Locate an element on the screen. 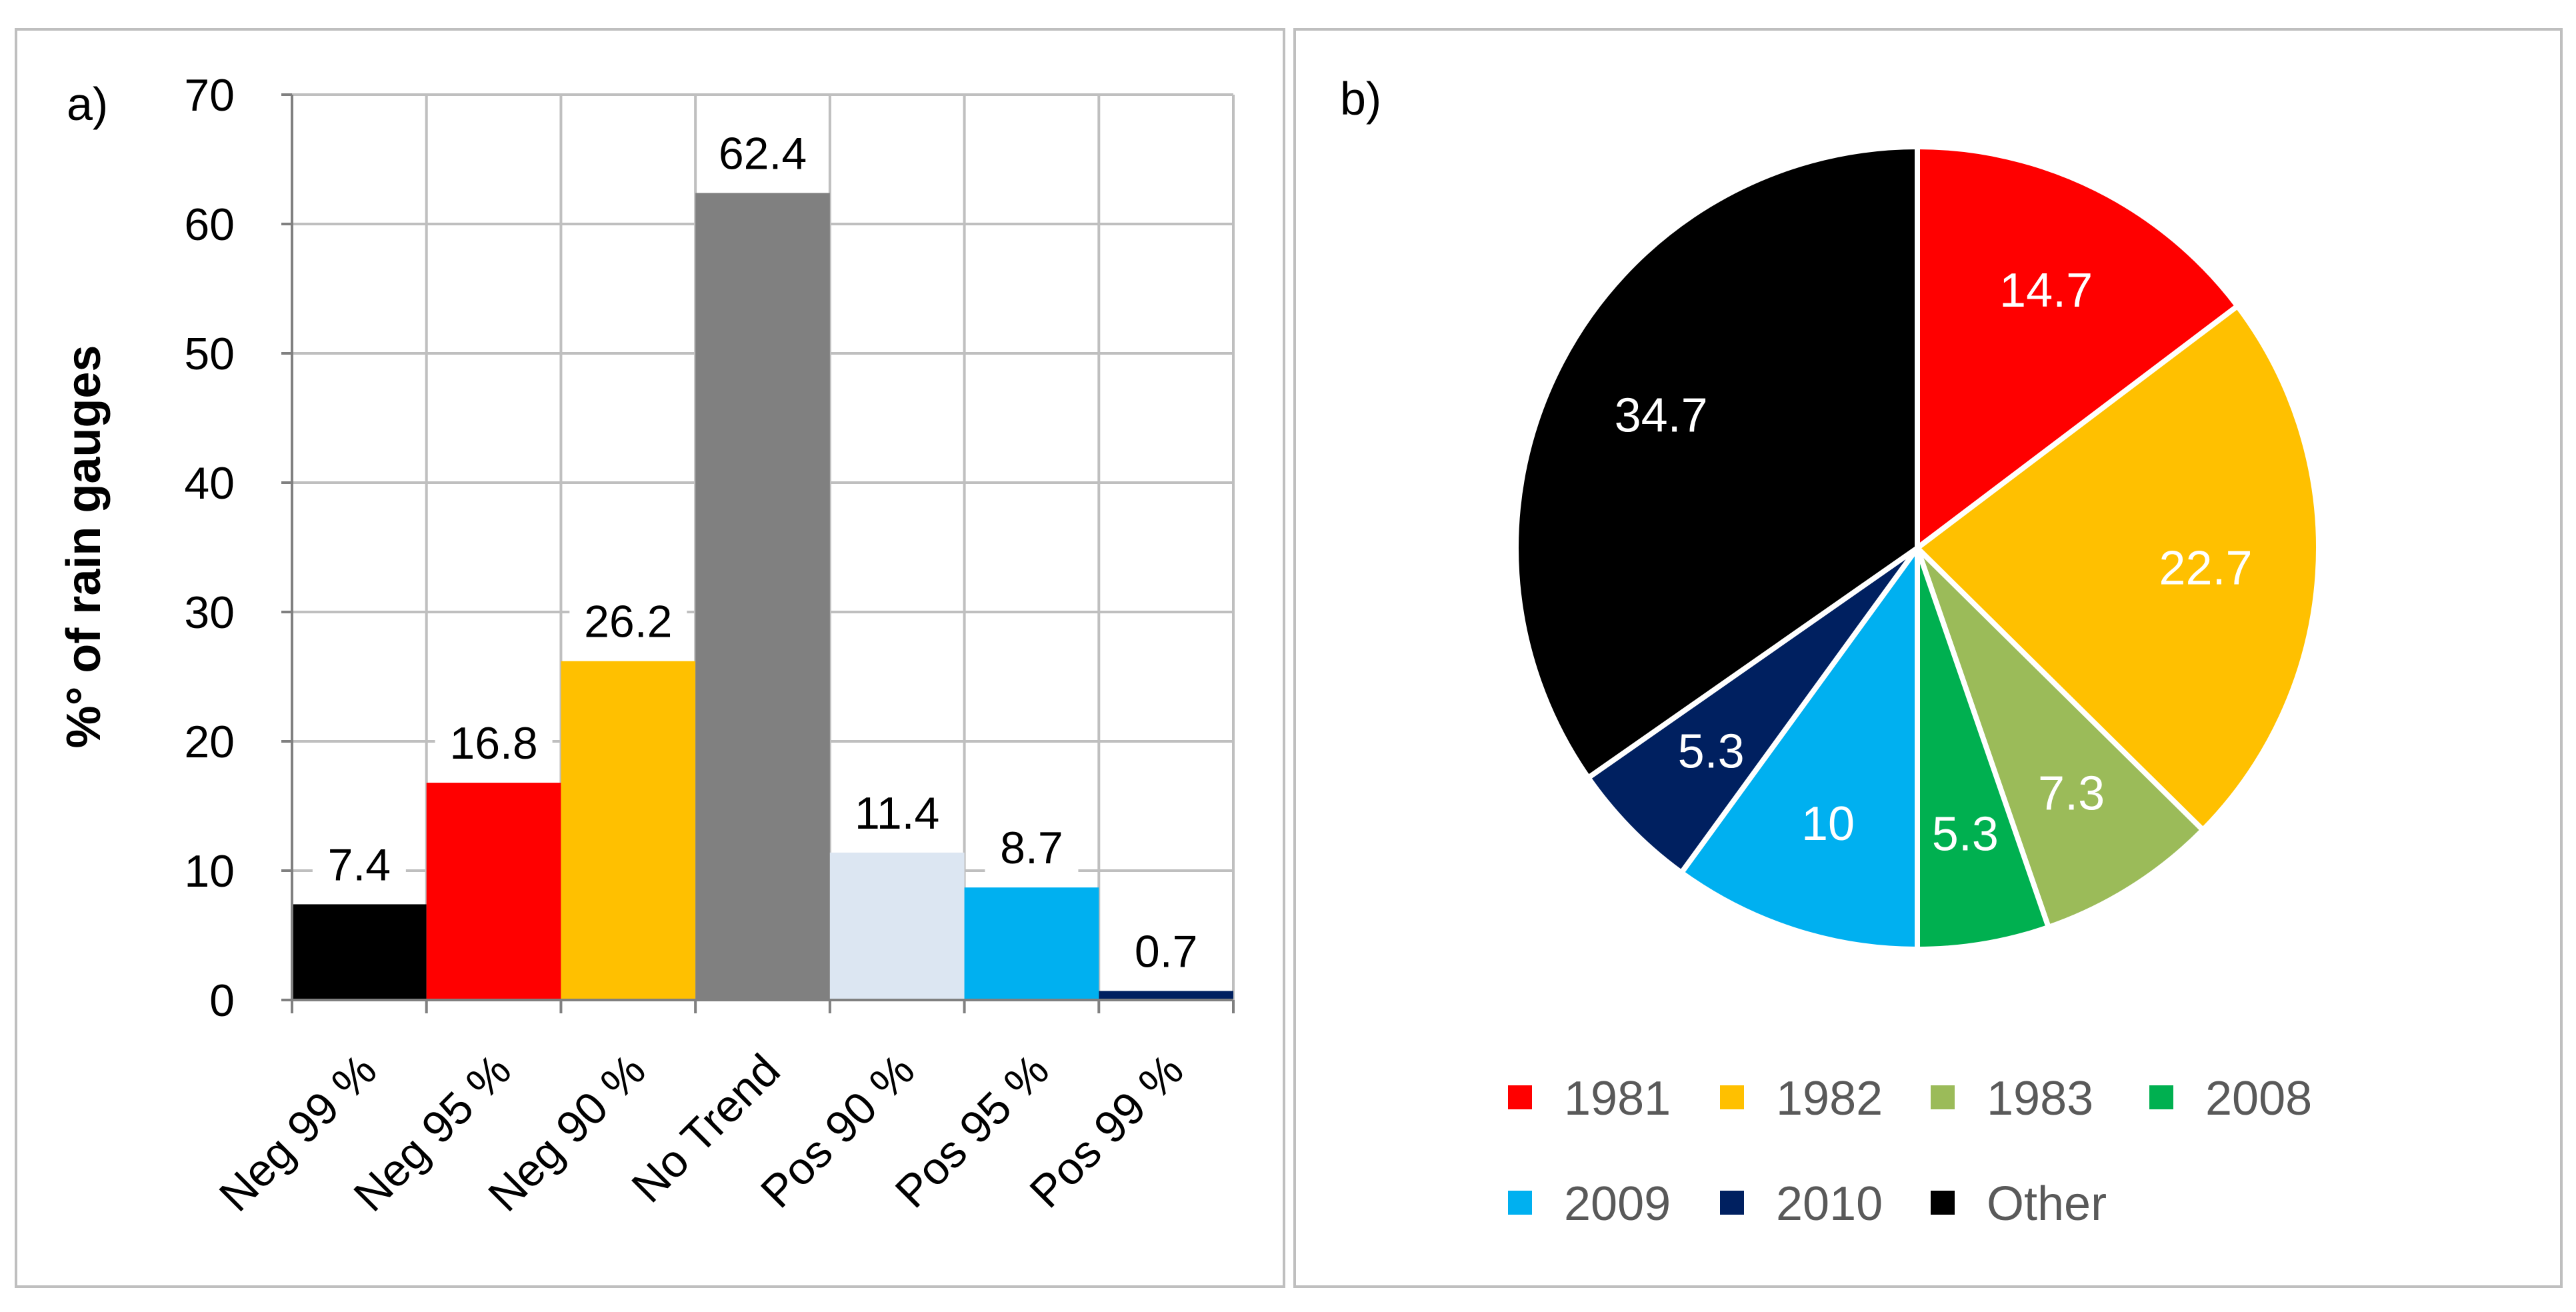 The height and width of the screenshot is (1312, 2576). legend-label: 2009 is located at coordinates (1617, 1204).